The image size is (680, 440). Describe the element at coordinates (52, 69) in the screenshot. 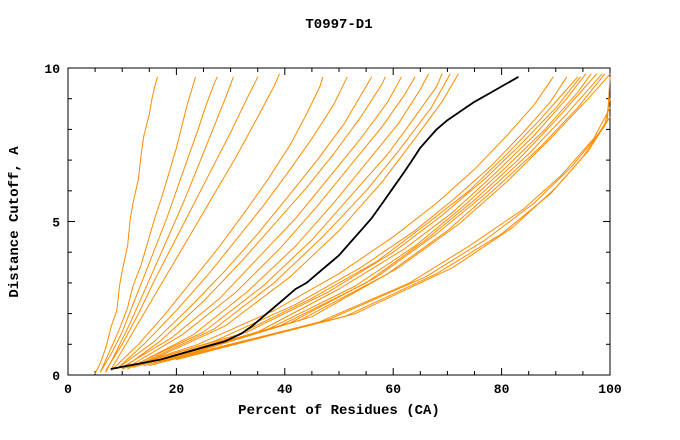

I see `svg-text: 10` at that location.